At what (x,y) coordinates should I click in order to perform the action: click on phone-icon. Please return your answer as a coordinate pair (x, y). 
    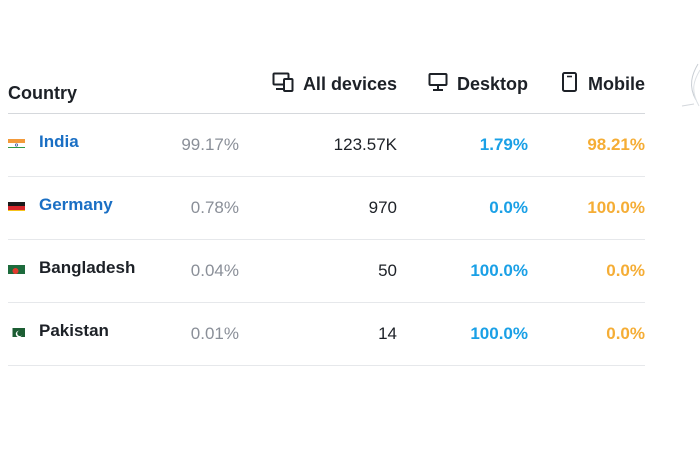
    Looking at the image, I should click on (574, 84).